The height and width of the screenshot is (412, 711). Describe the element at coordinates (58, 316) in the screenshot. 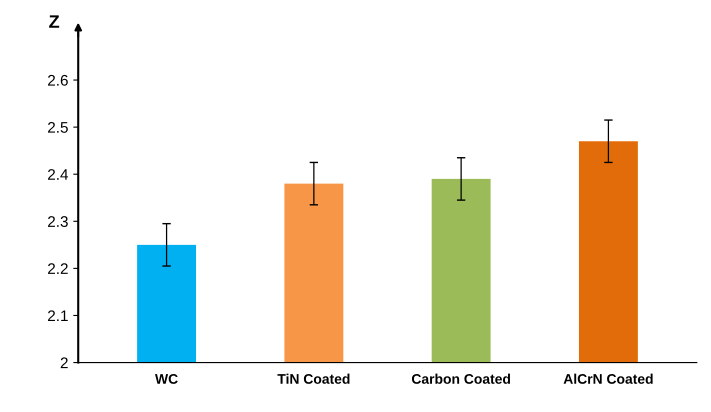

I see `y-tick-label: 2.1` at that location.